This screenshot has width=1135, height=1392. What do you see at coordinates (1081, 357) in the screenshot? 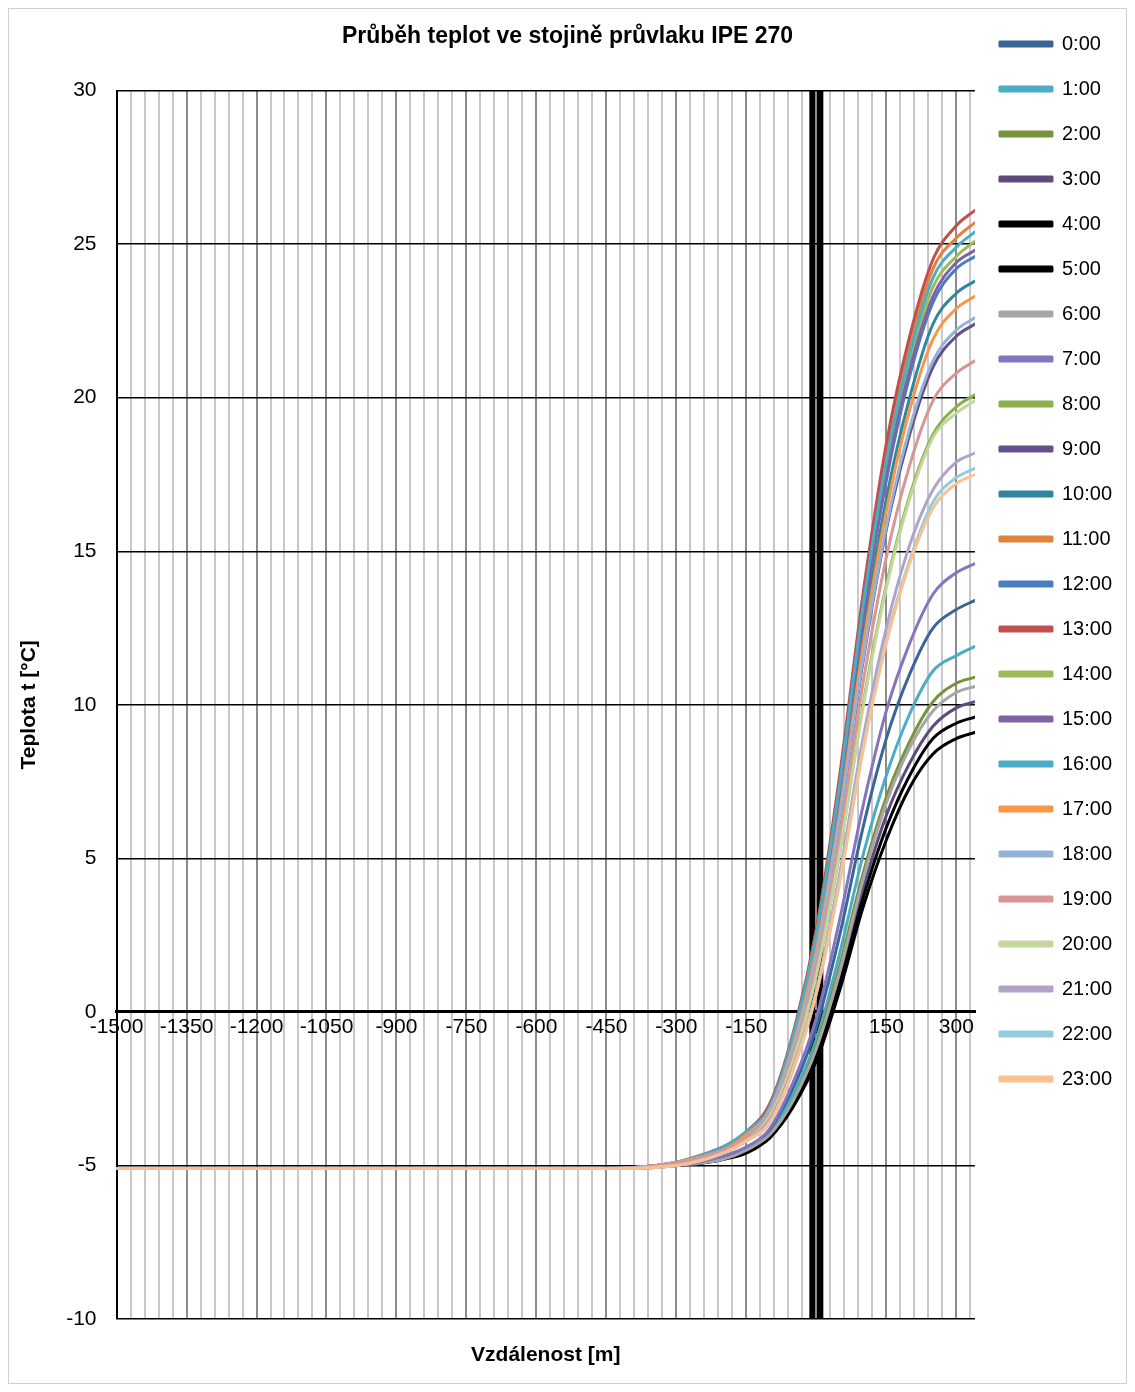
I see `legend-label: 7:00` at bounding box center [1081, 357].